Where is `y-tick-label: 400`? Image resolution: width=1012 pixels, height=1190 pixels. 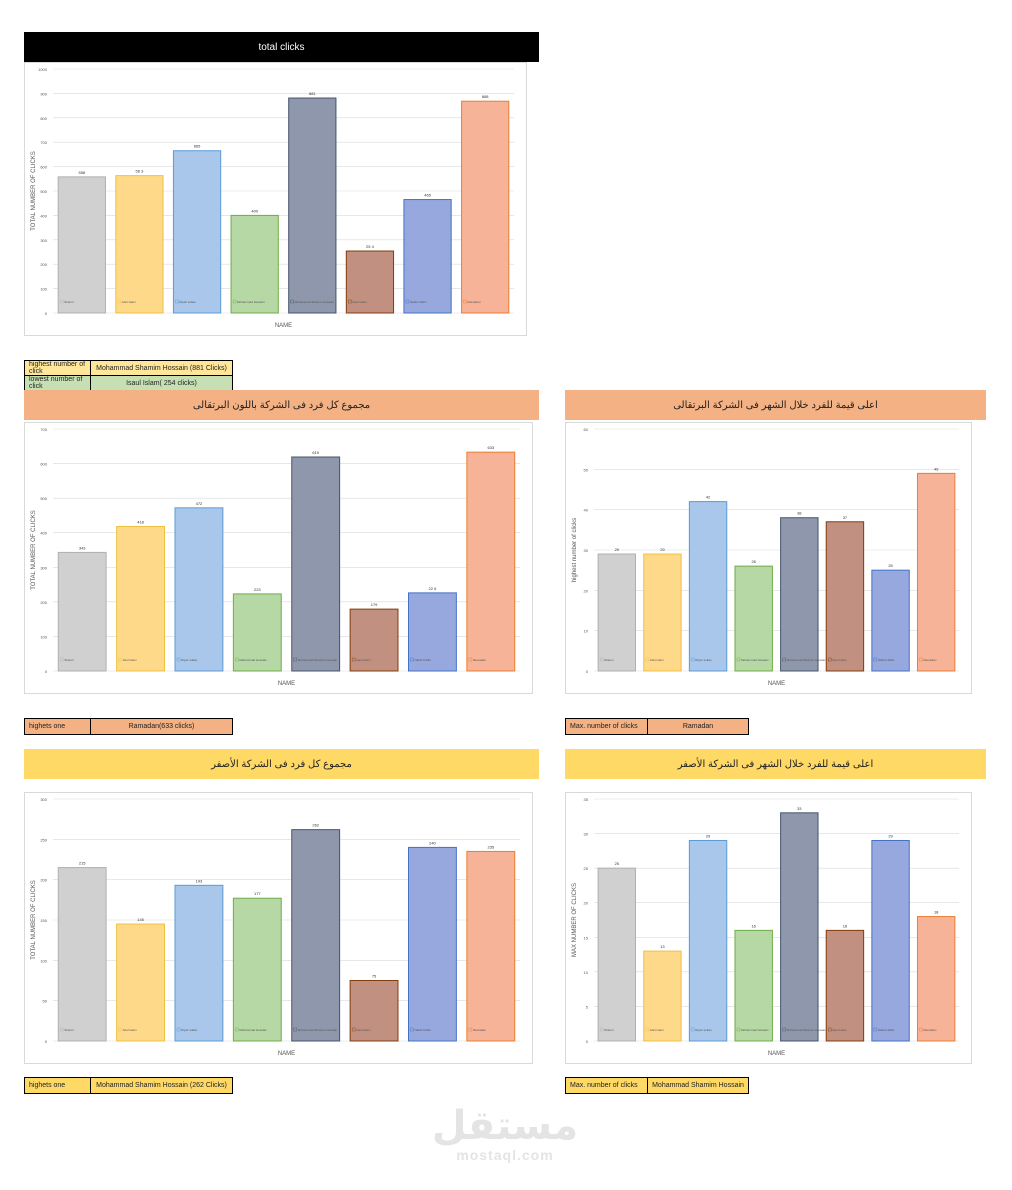 y-tick-label: 400 is located at coordinates (43, 215).